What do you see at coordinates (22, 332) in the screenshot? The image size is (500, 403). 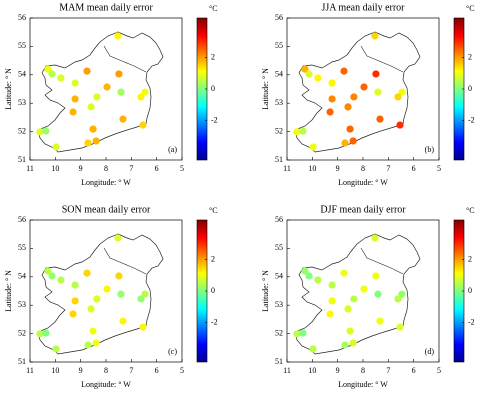 I see `y-tick-label: 52` at bounding box center [22, 332].